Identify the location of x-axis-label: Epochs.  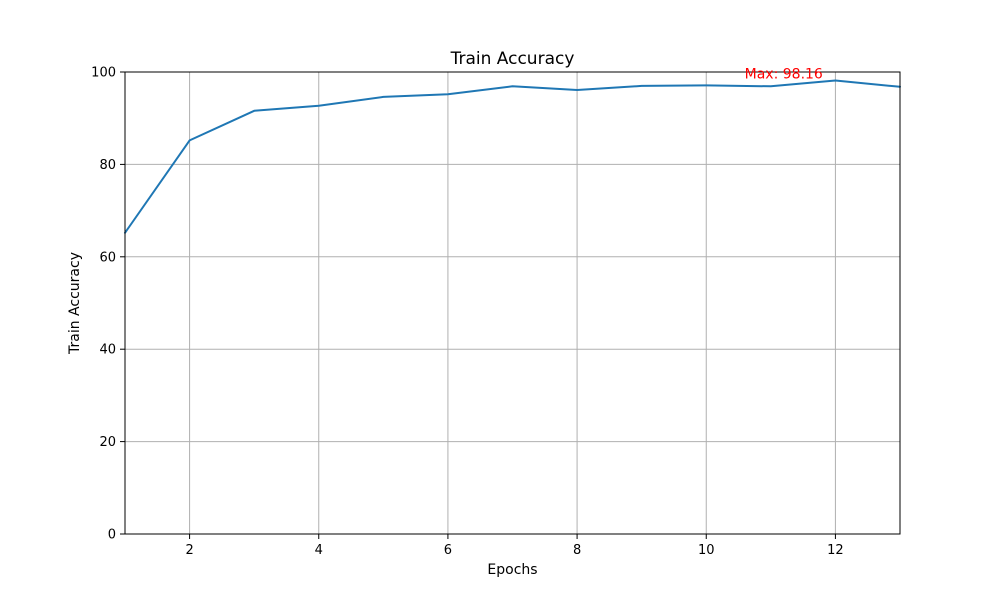
(512, 570).